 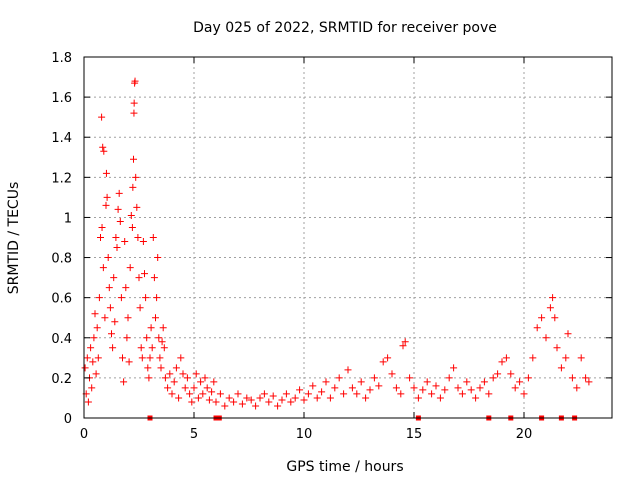 I want to click on y-axis-label: SRMTID / TECUs, so click(x=14, y=238).